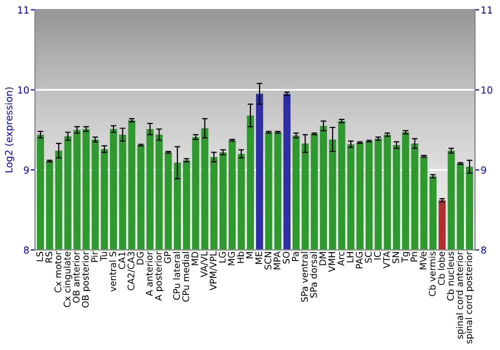 This screenshot has height=350, width=500. Describe the element at coordinates (140, 258) in the screenshot. I see `x-tick-label: DG` at that location.